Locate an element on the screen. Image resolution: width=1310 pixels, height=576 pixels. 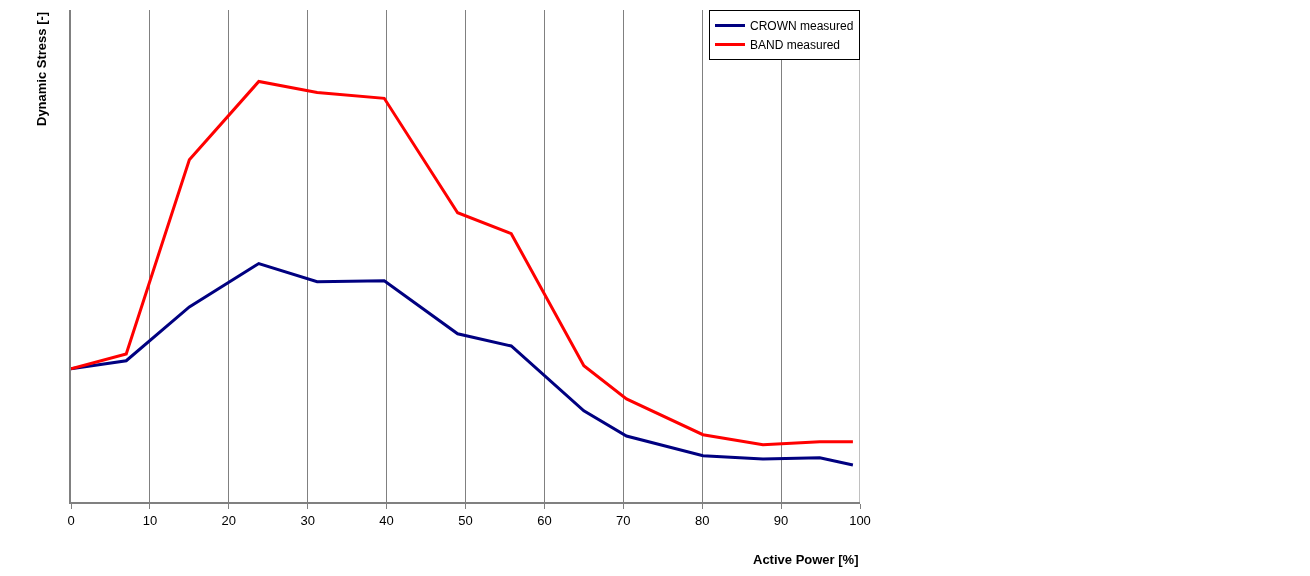
x-tick-label: 90 is located at coordinates (781, 520).